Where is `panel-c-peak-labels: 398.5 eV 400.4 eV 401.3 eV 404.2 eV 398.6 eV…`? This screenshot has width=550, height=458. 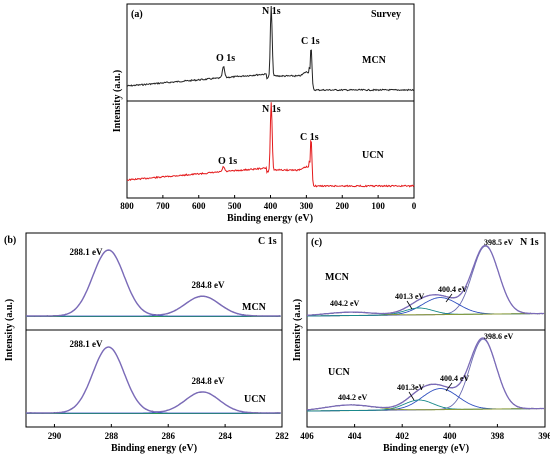 panel-c-peak-labels: 398.5 eV 400.4 eV 401.3 eV 404.2 eV 398.6 eV… is located at coordinates (422, 320).